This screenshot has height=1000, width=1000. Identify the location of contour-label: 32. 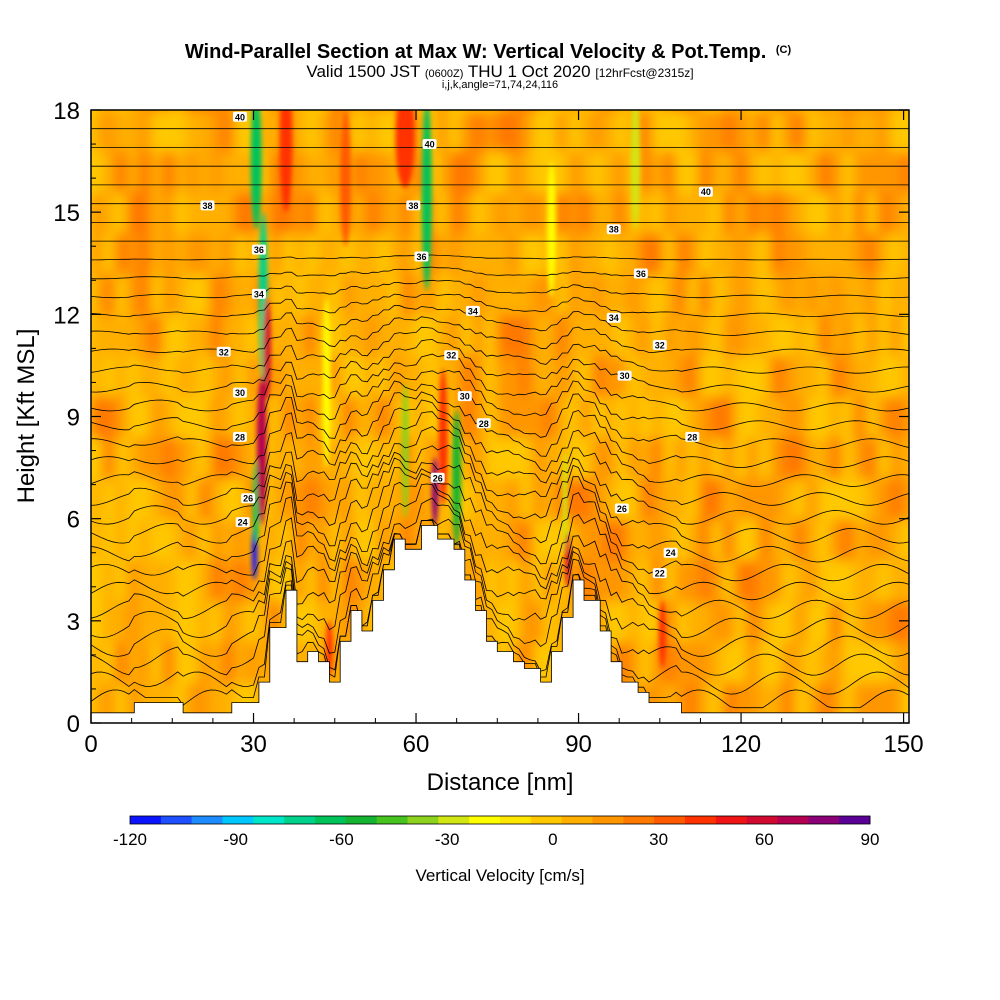
(451, 355).